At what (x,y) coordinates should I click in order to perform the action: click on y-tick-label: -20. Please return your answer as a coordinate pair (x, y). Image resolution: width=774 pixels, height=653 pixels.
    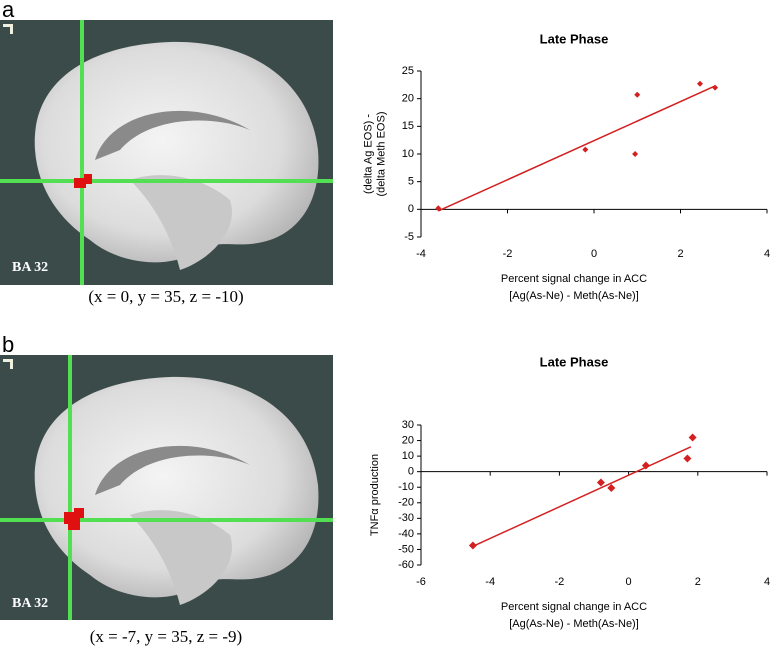
    Looking at the image, I should click on (406, 503).